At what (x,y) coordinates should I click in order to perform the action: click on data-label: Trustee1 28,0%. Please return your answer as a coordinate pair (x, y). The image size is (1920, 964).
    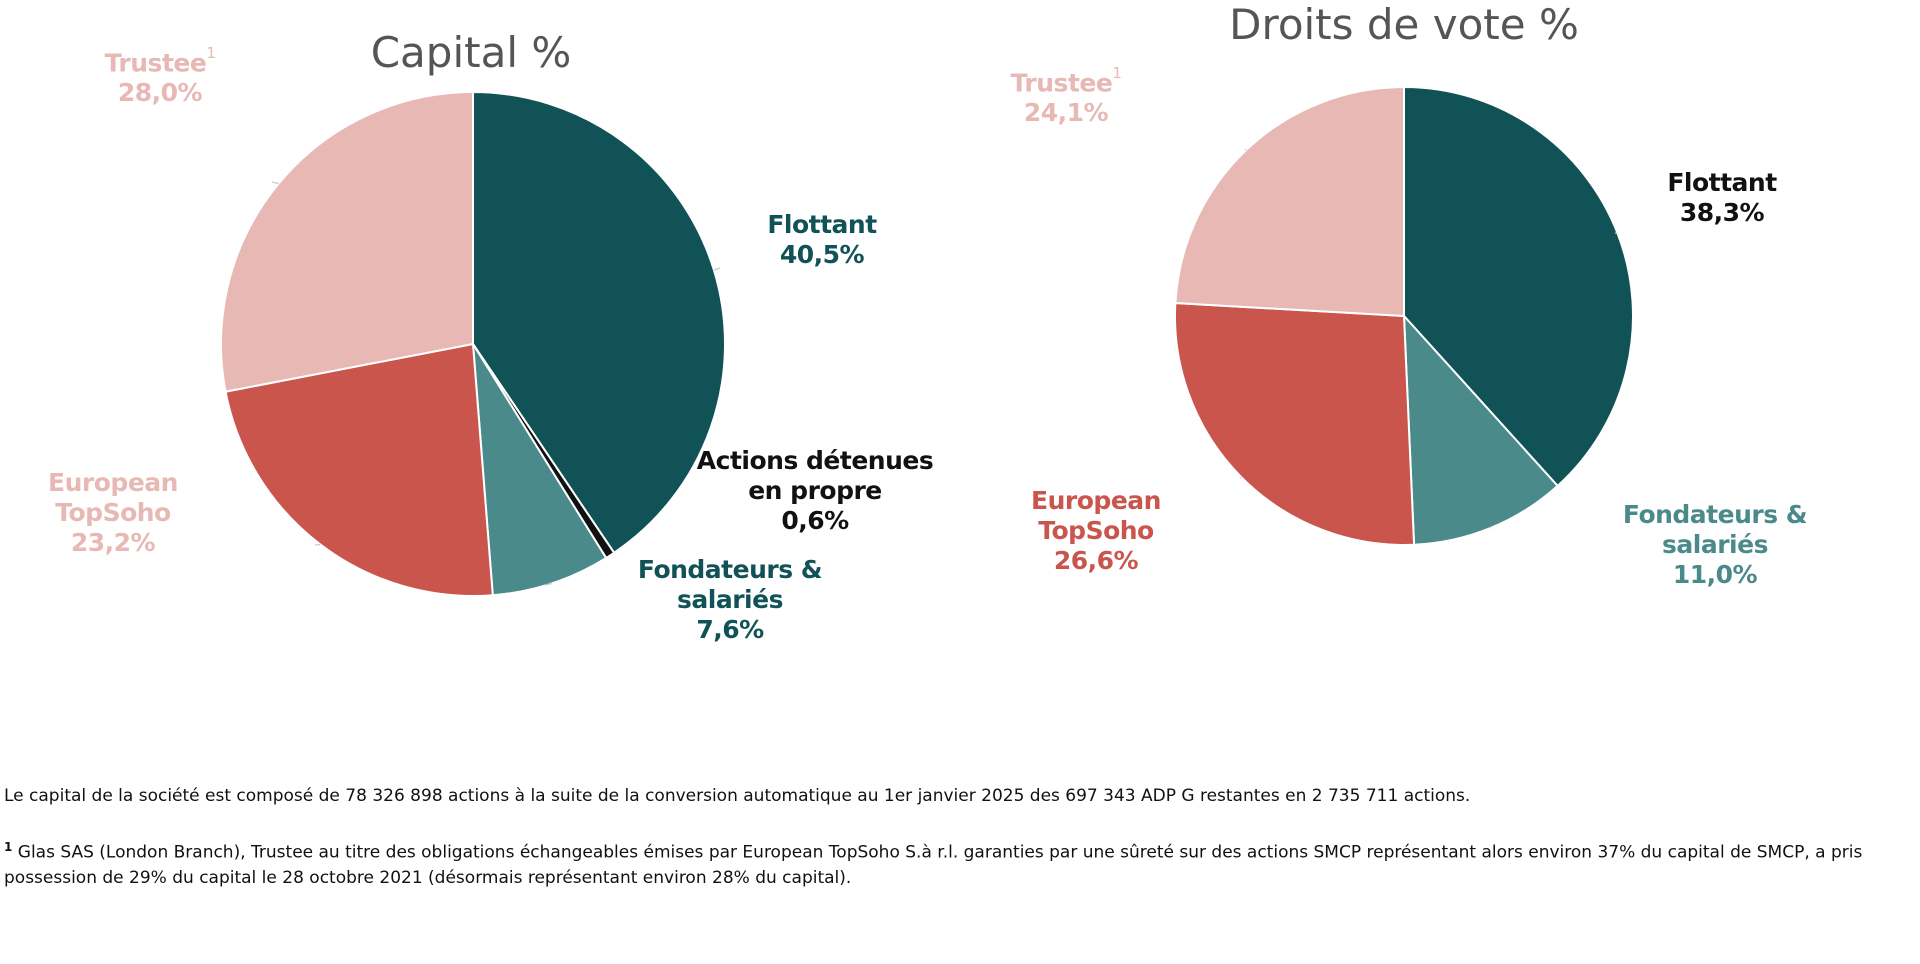
    Looking at the image, I should click on (160, 75).